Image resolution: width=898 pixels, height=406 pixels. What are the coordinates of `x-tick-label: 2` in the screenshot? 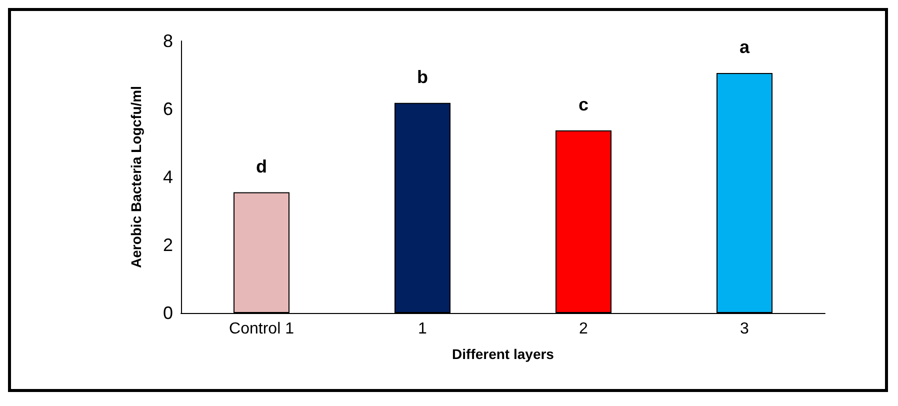 It's located at (583, 329).